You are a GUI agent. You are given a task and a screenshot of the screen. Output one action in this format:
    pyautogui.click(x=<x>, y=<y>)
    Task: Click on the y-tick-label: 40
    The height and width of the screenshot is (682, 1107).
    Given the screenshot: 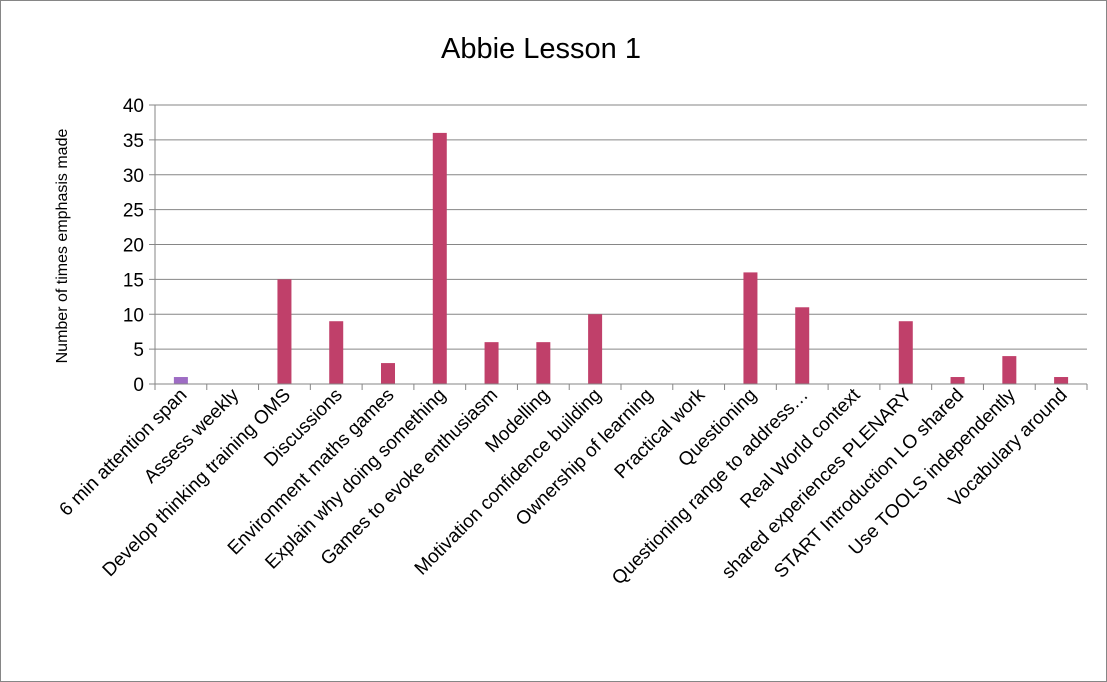 What is the action you would take?
    pyautogui.click(x=133, y=106)
    